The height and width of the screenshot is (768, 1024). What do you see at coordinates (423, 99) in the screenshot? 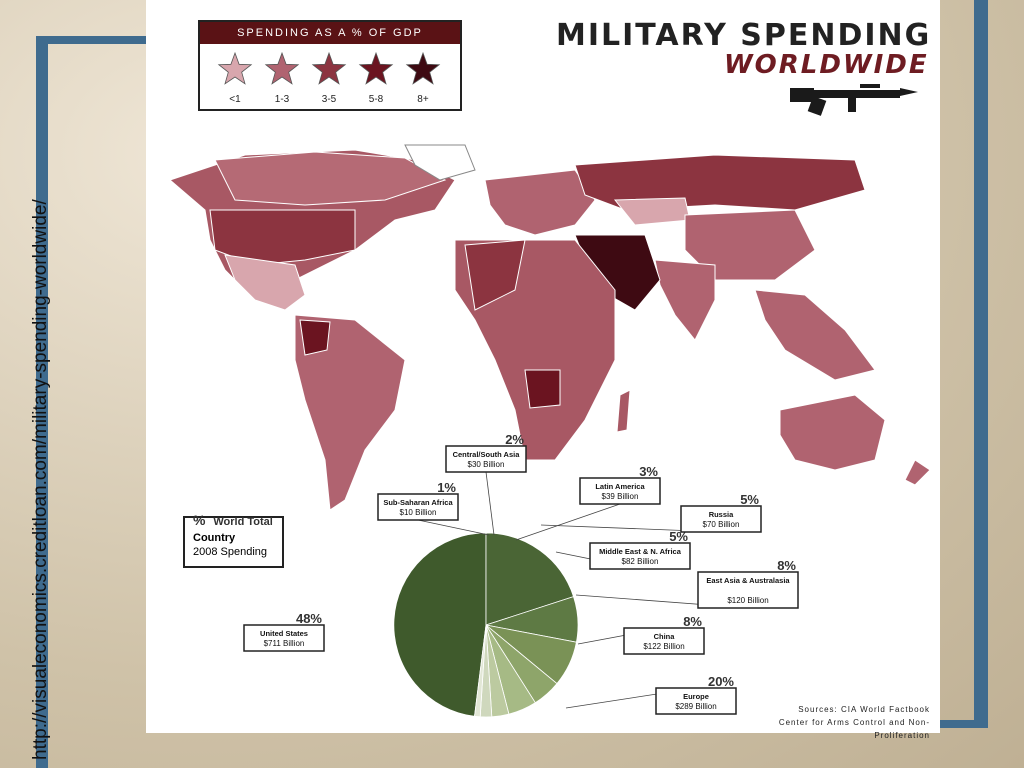
I see `legend-label-4: 8+` at bounding box center [423, 99].